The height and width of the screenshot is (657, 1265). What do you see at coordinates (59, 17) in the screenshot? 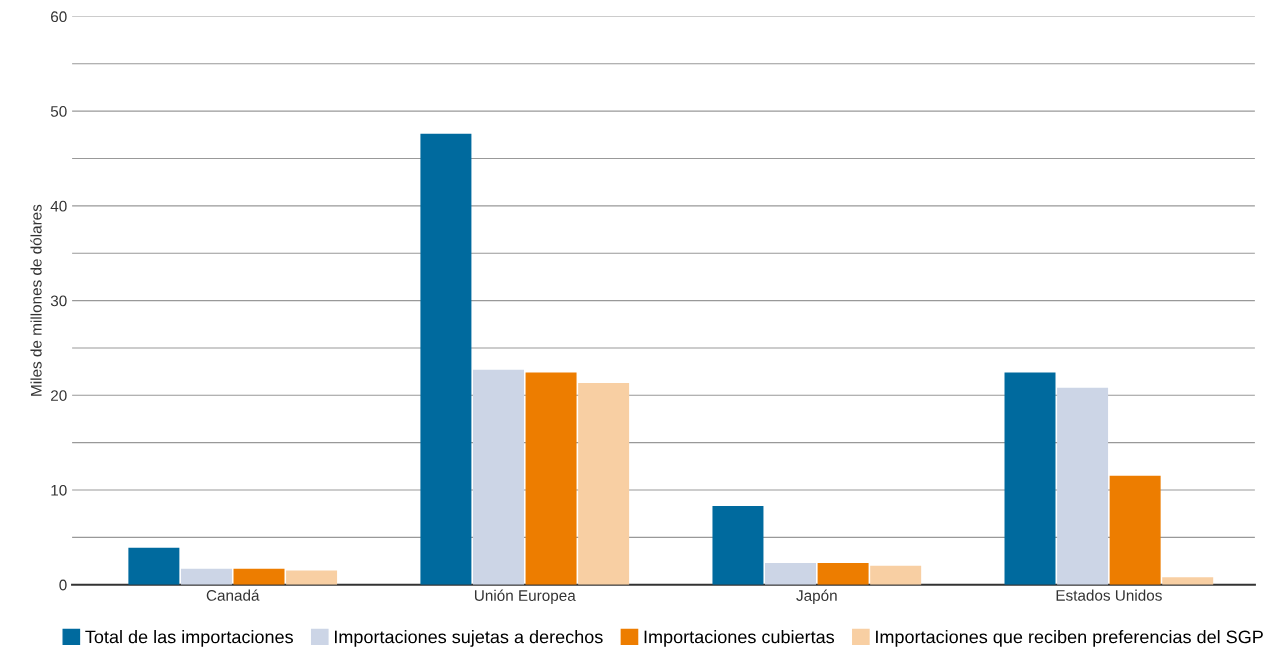
I see `y-tick-label: 60` at bounding box center [59, 17].